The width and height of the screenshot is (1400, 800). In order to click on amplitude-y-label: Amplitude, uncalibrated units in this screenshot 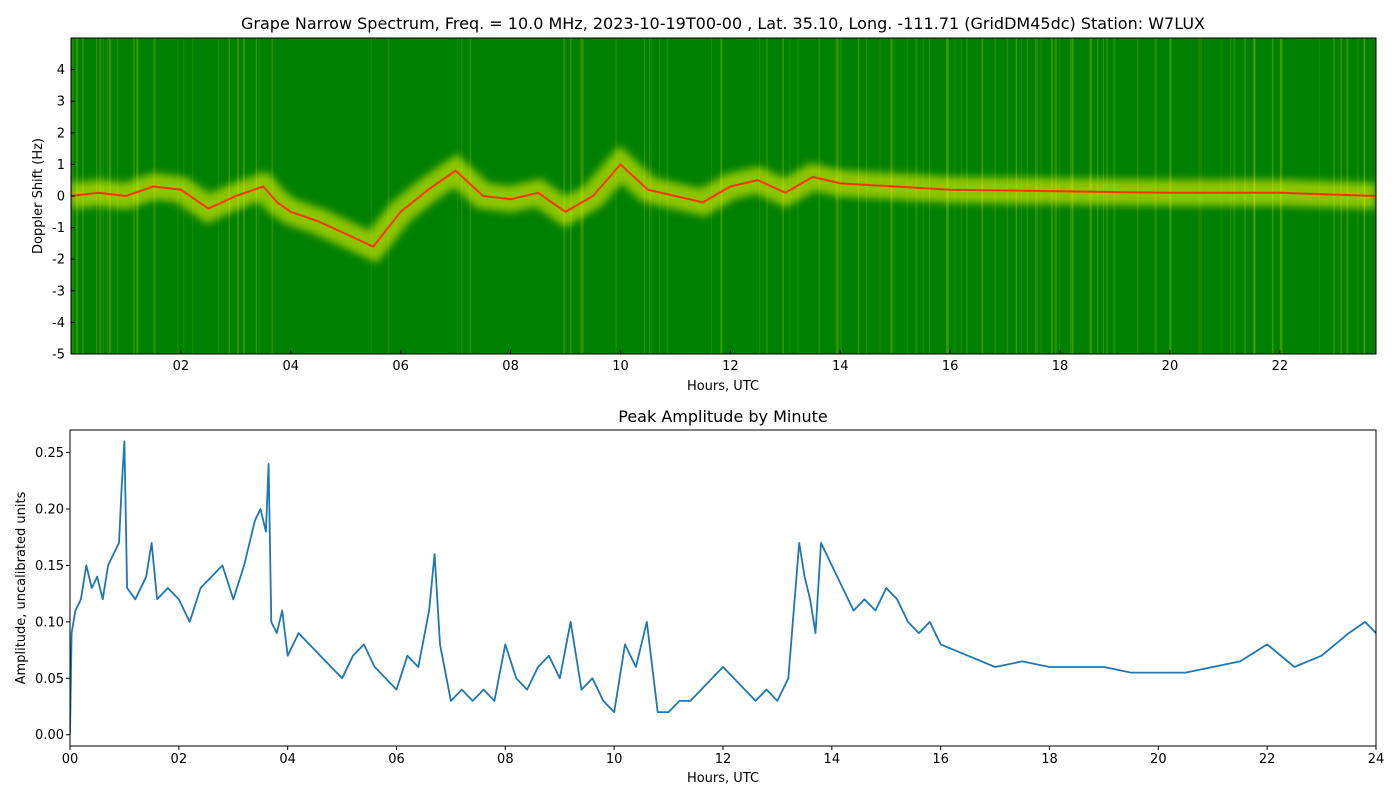, I will do `click(21, 587)`.